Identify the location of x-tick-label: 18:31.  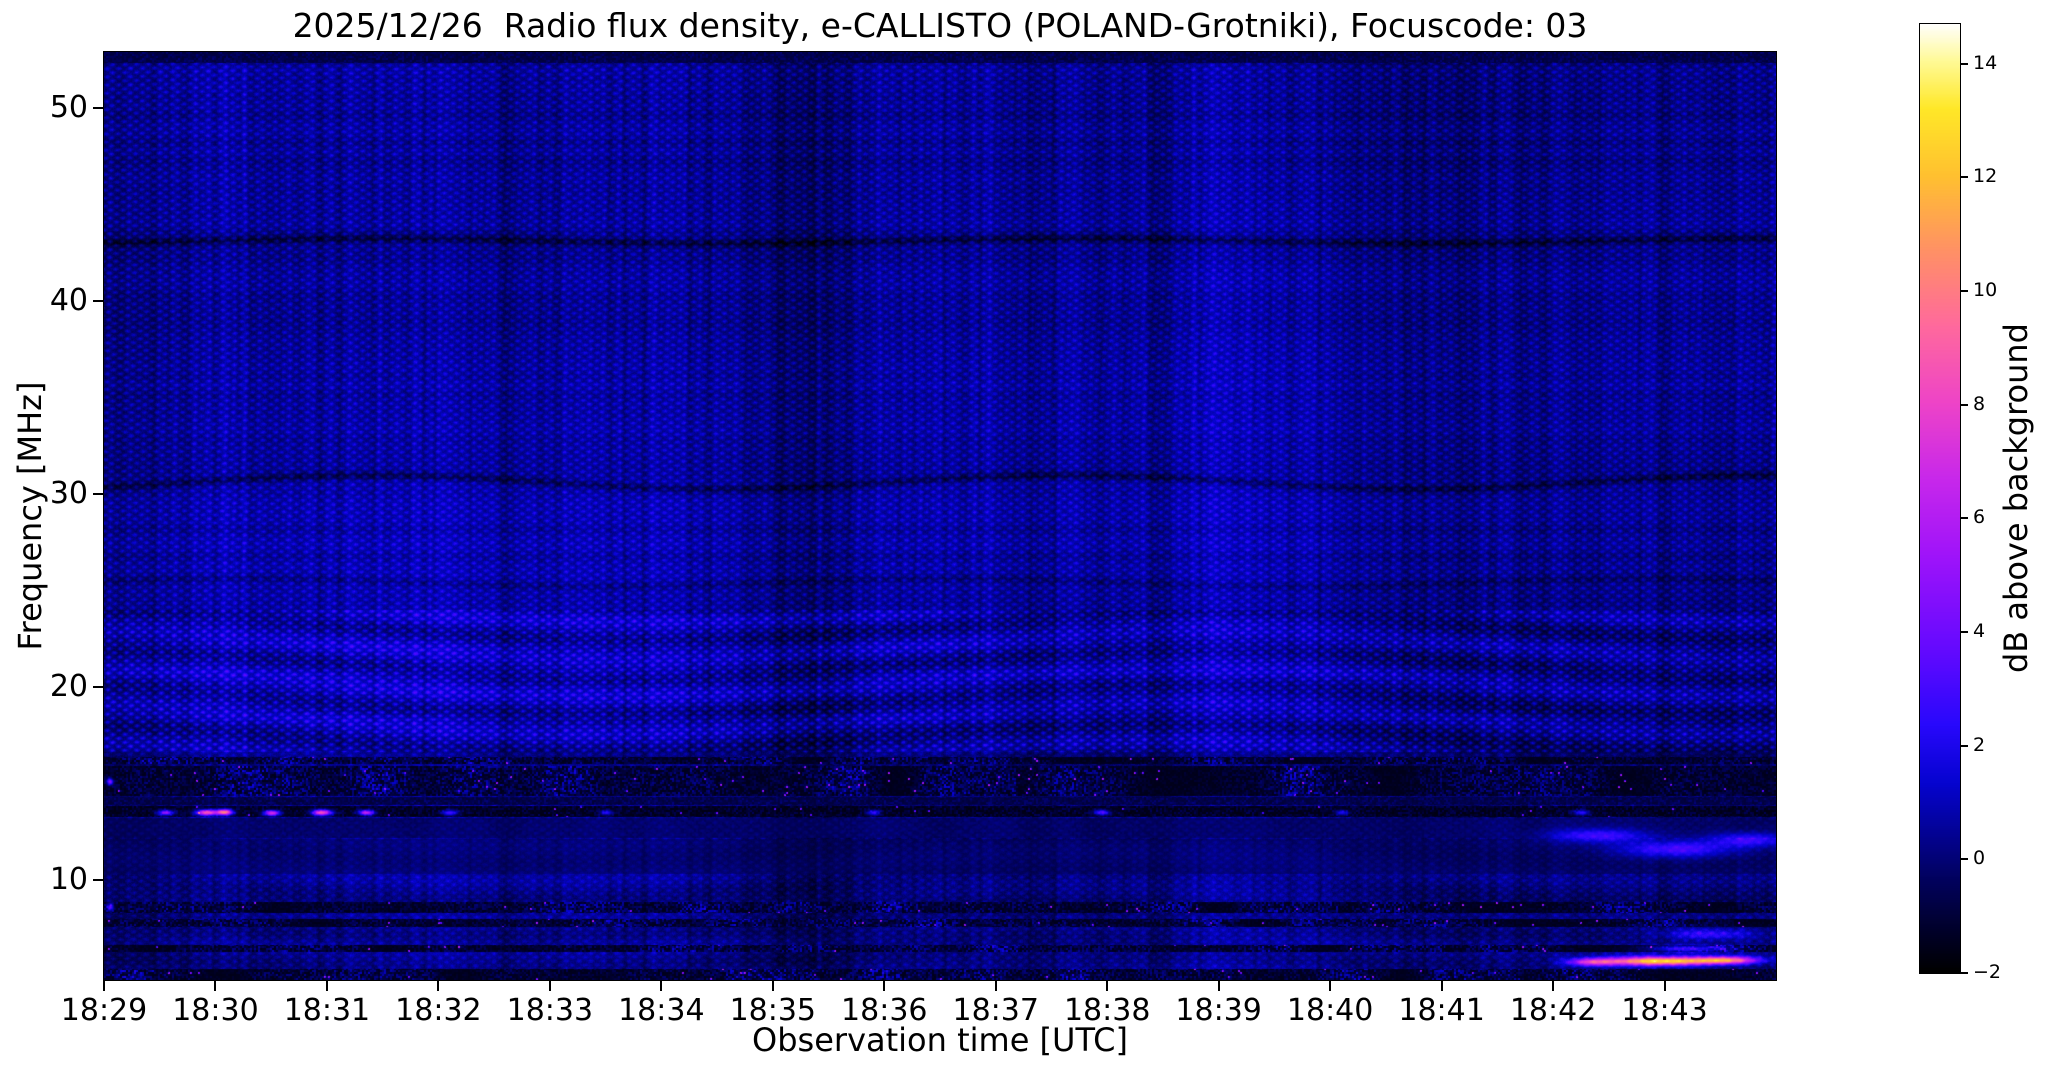
(327, 1010).